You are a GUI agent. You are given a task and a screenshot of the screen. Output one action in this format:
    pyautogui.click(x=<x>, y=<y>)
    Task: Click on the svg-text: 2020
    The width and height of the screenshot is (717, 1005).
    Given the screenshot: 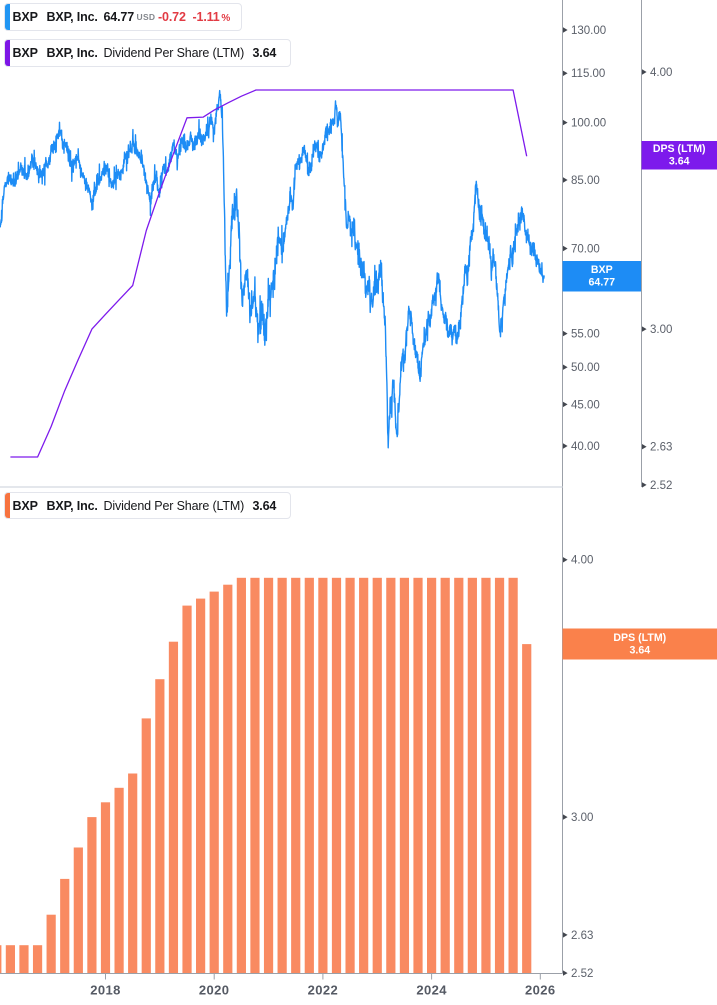 What is the action you would take?
    pyautogui.click(x=214, y=990)
    